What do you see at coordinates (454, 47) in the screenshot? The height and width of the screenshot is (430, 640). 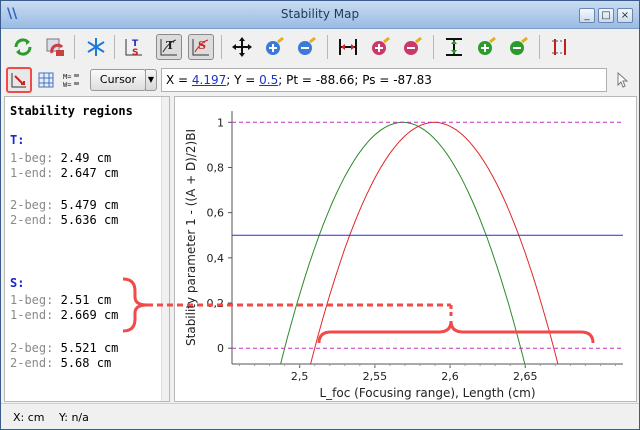 I see `fit-y-icon` at bounding box center [454, 47].